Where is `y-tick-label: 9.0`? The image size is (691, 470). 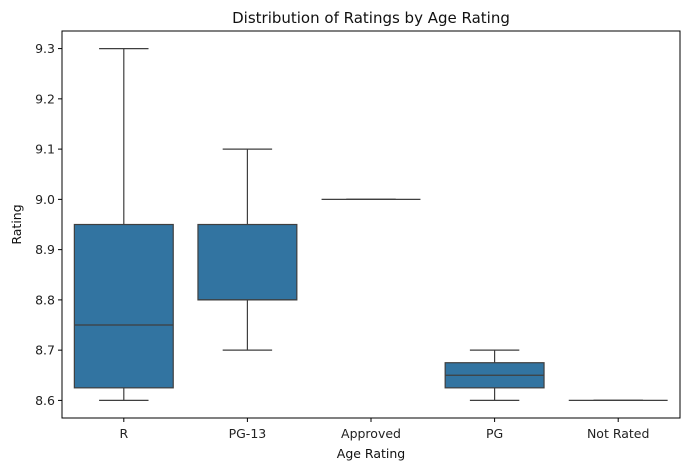 y-tick-label: 9.0 is located at coordinates (45, 199).